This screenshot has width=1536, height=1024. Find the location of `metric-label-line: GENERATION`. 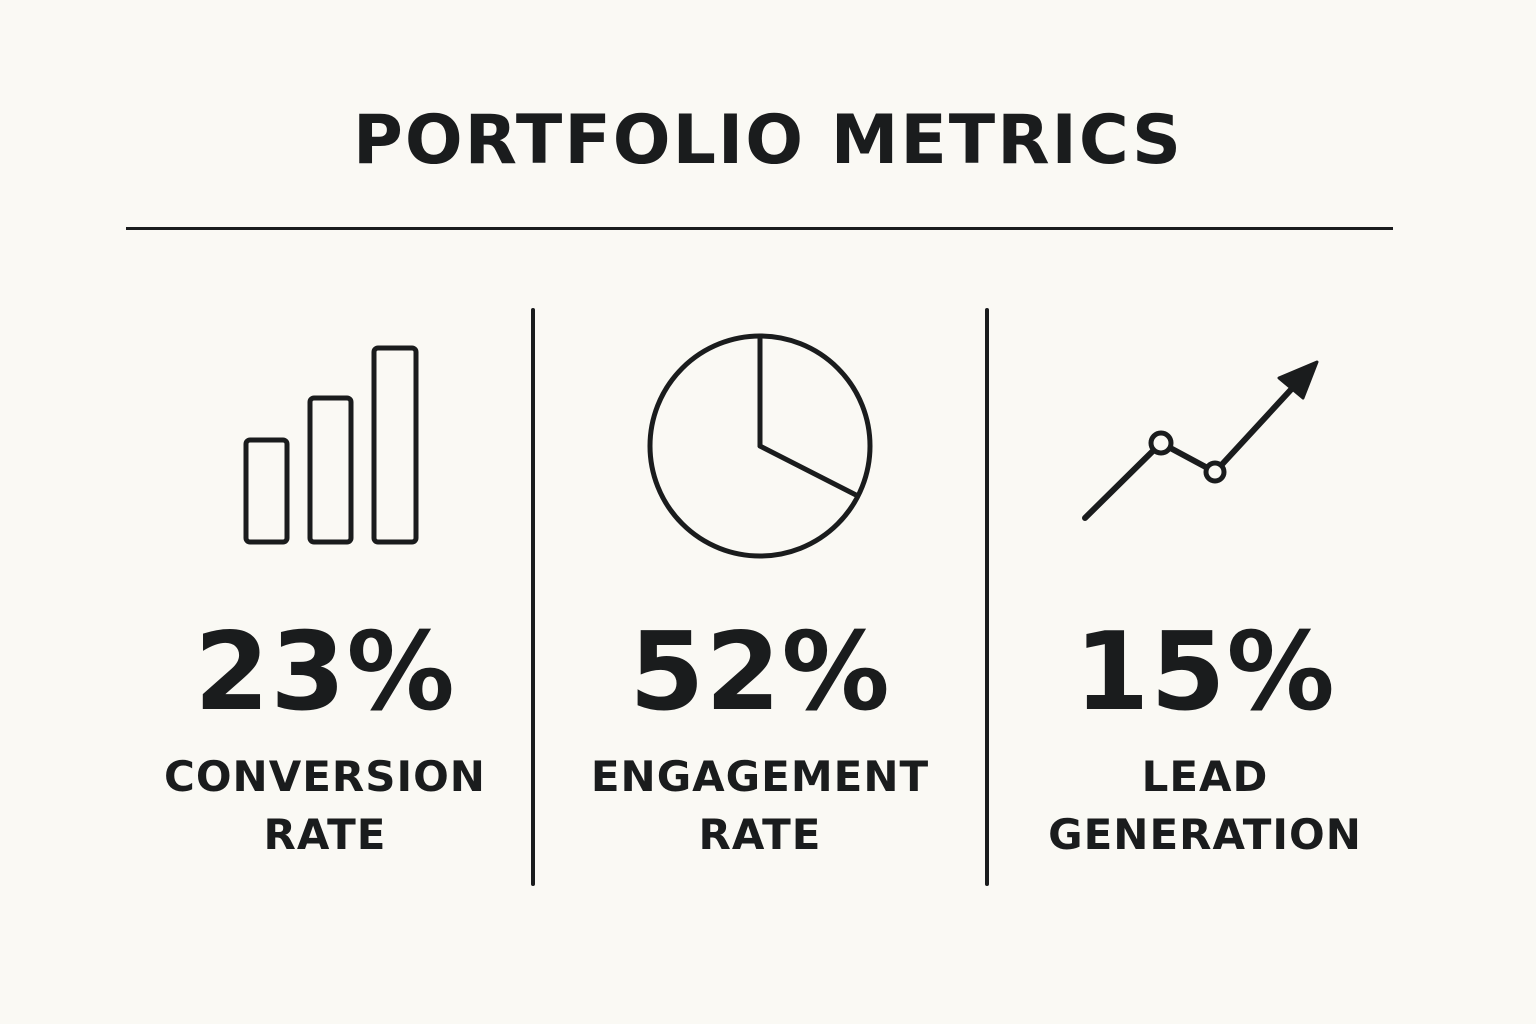

metric-label-line: GENERATION is located at coordinates (1205, 834).